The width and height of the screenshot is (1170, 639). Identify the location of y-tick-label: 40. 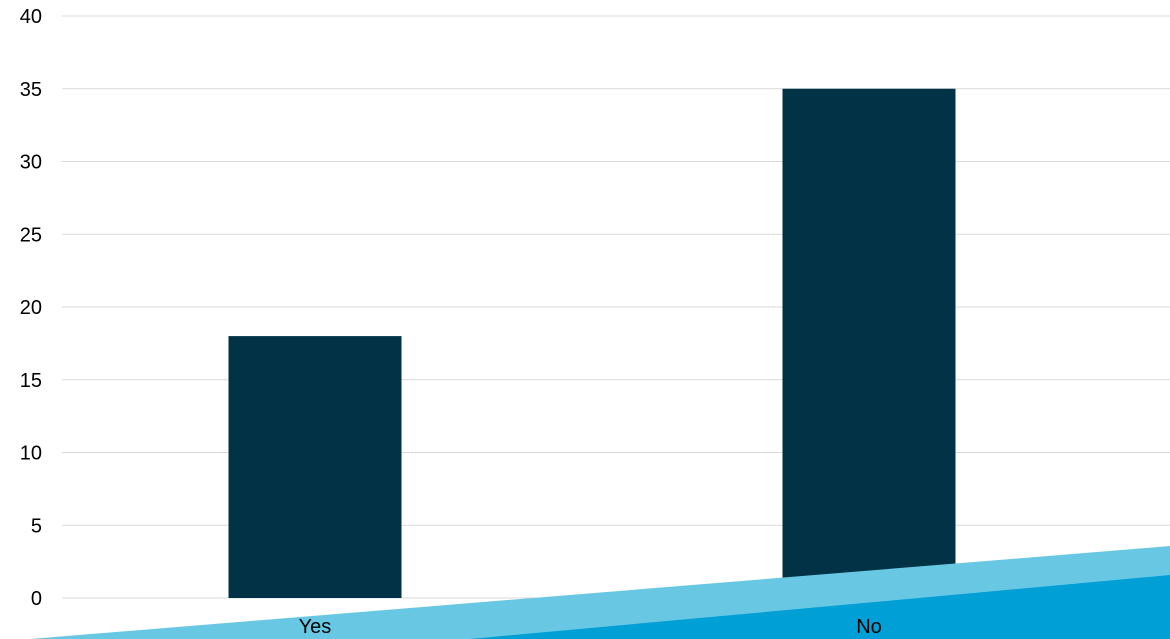
(31, 17).